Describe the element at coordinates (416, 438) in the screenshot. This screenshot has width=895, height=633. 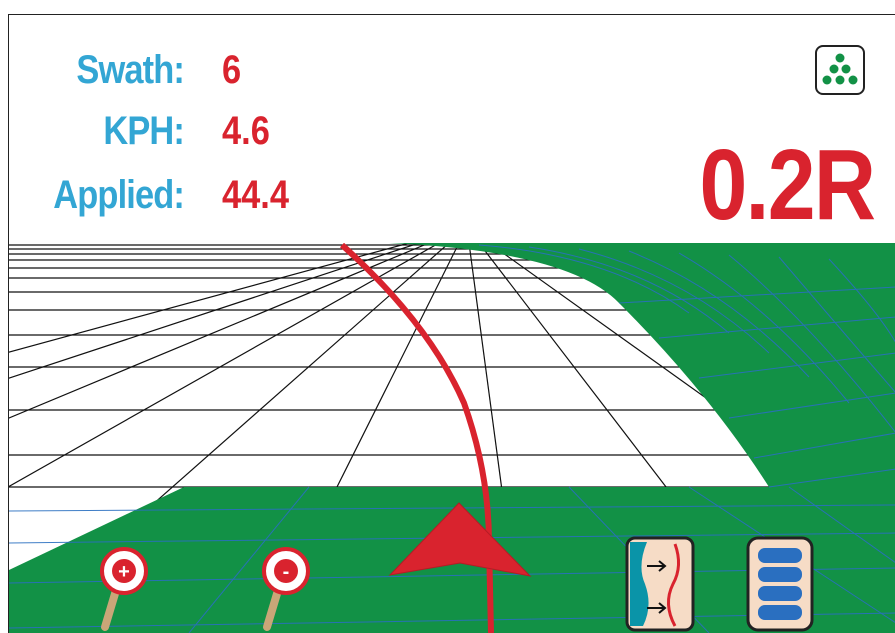
I see `guidance-line` at that location.